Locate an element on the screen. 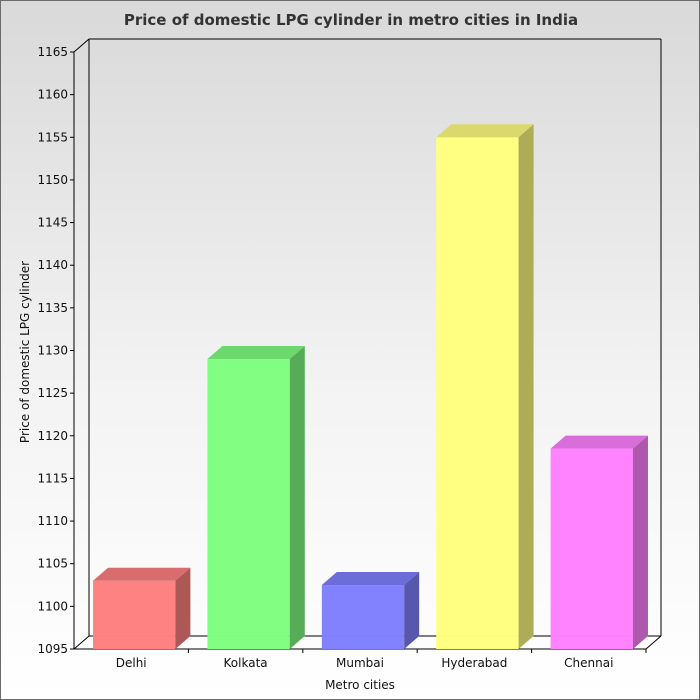  x-axis-label: Metro cities is located at coordinates (360, 685).